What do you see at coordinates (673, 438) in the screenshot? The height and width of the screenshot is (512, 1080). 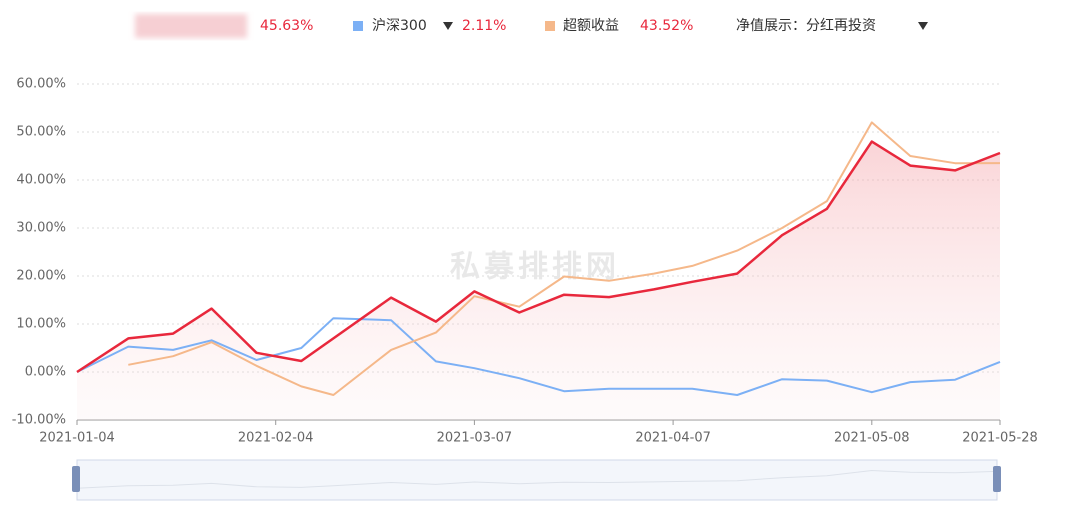 I see `x-tick-label: 2021-04-07` at bounding box center [673, 438].